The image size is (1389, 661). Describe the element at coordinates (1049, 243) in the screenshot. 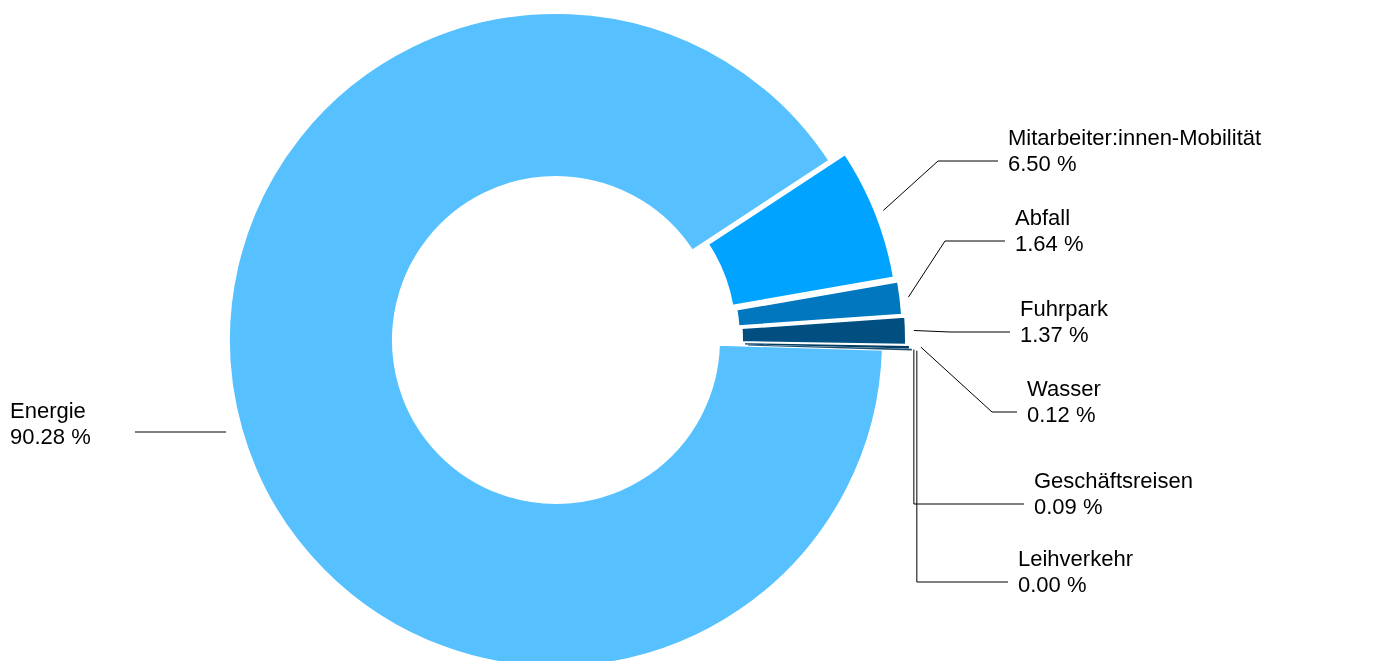

I see `data-label: 1.64 %` at that location.